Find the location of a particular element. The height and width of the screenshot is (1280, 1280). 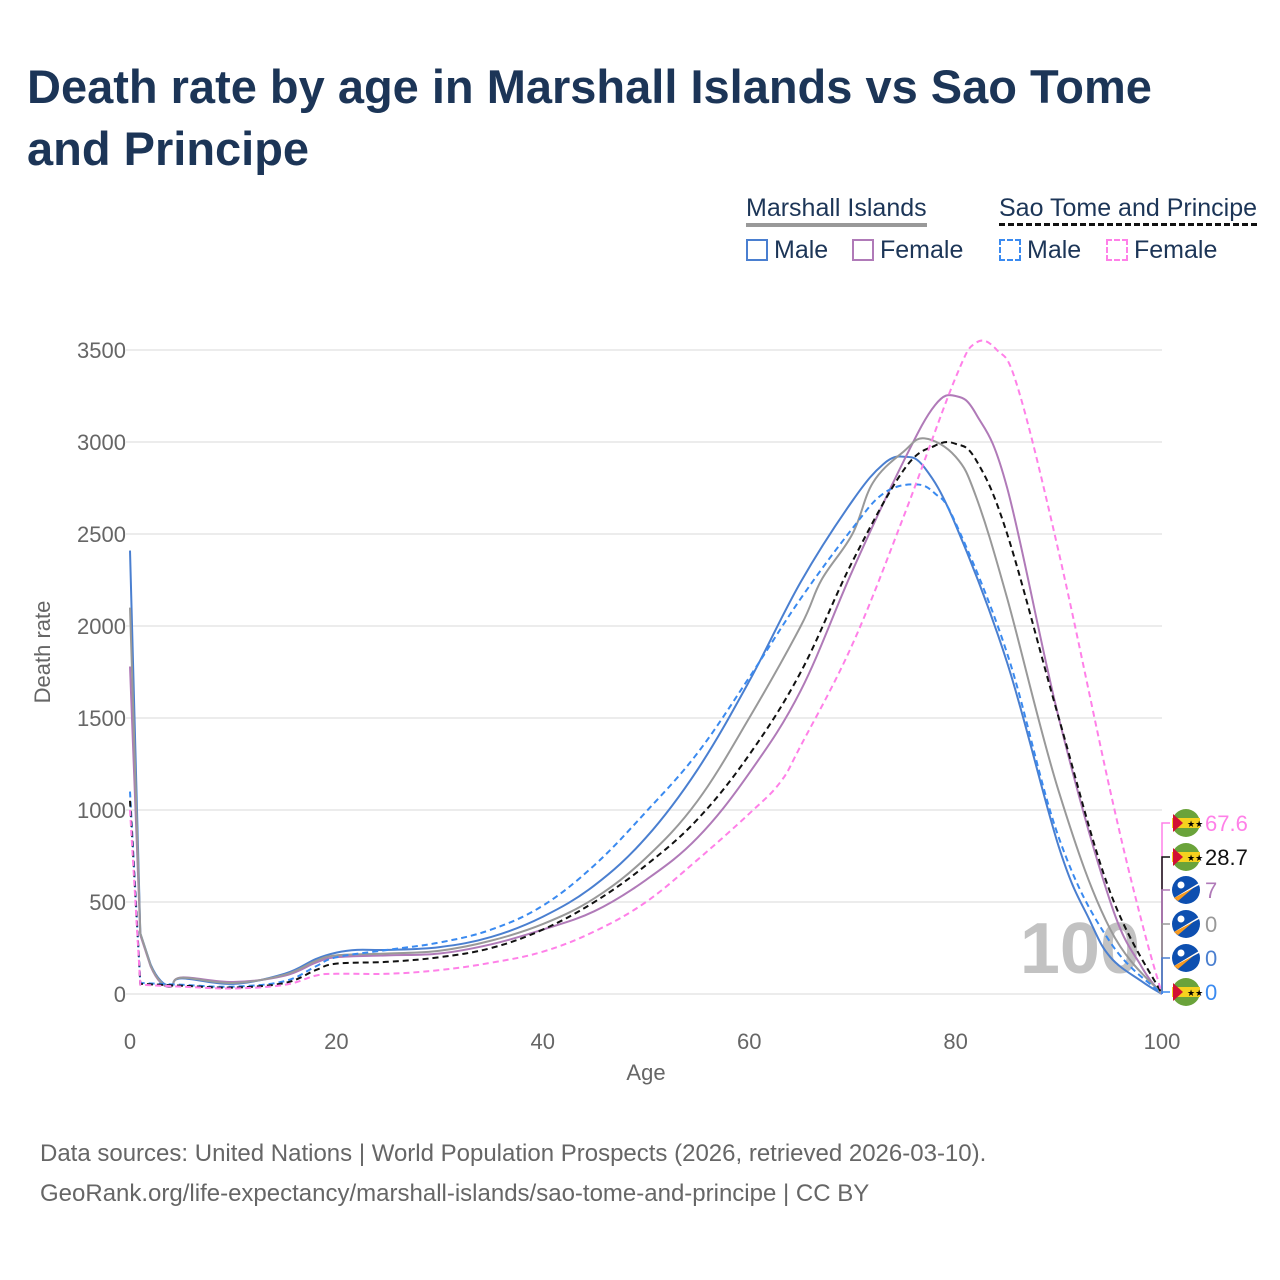

x-tick-label: 100 is located at coordinates (1162, 1041).